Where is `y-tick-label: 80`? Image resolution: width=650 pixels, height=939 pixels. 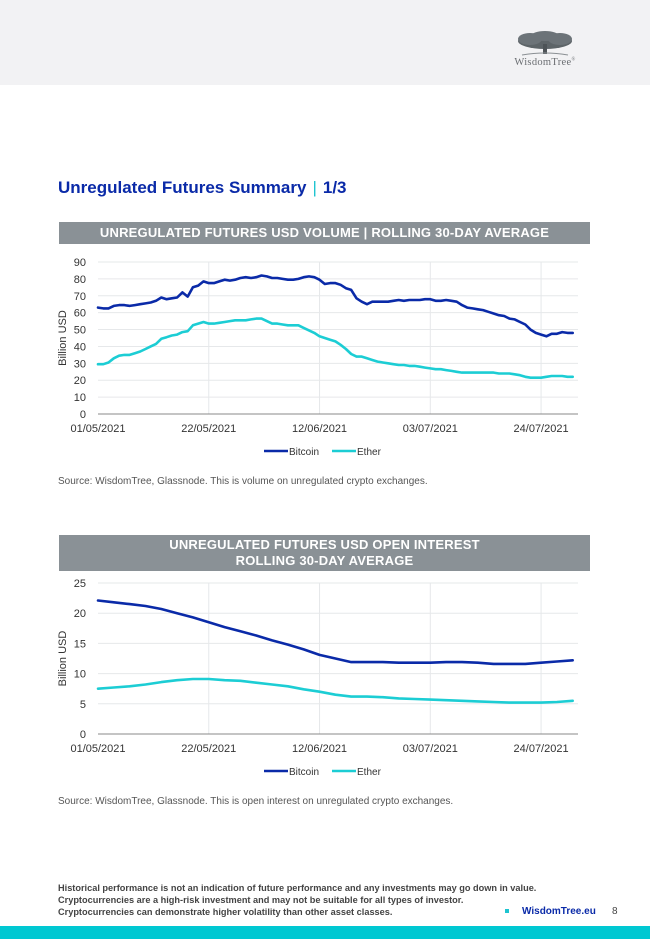 y-tick-label: 80 is located at coordinates (80, 280).